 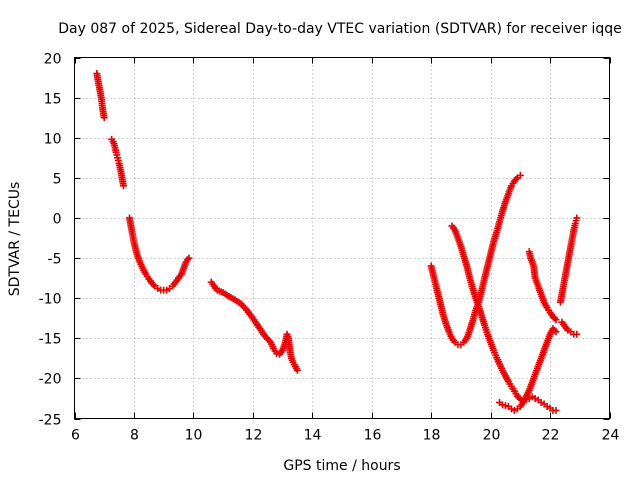 I want to click on y-tick-label: -20, so click(x=50, y=380).